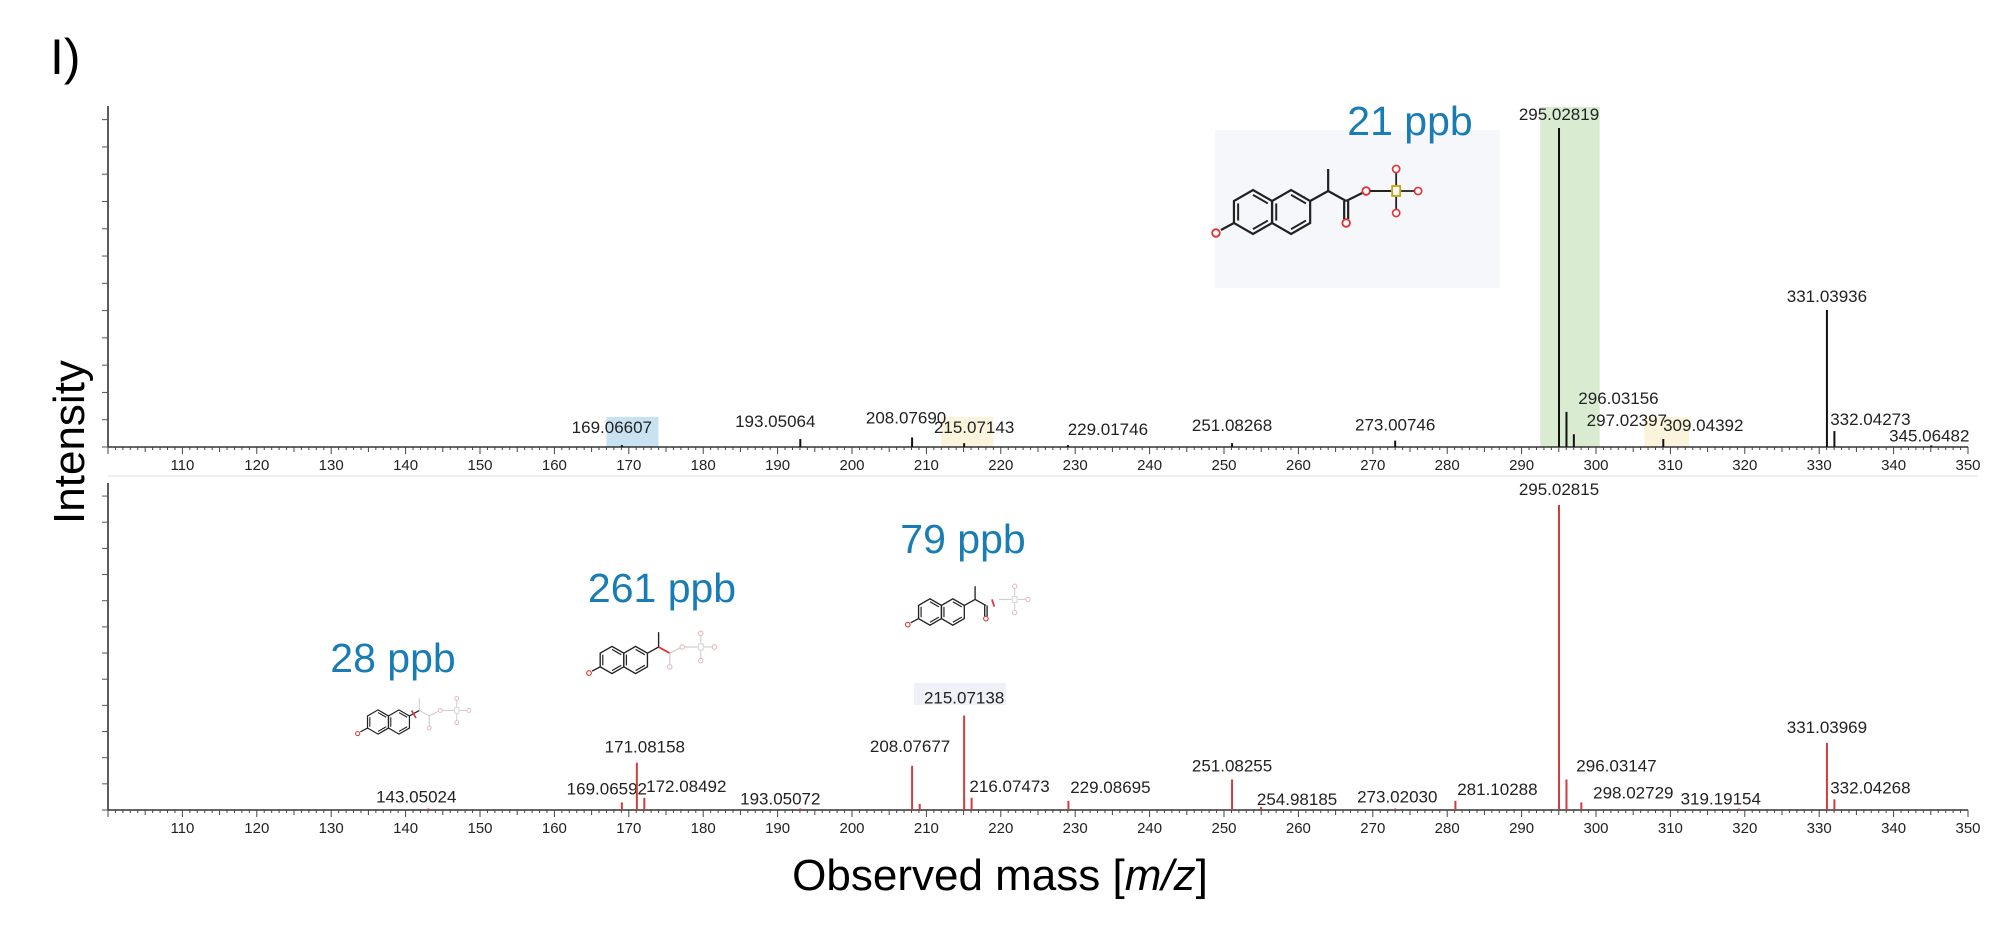  Describe the element at coordinates (777, 465) in the screenshot. I see `x-tick-label: 190` at that location.